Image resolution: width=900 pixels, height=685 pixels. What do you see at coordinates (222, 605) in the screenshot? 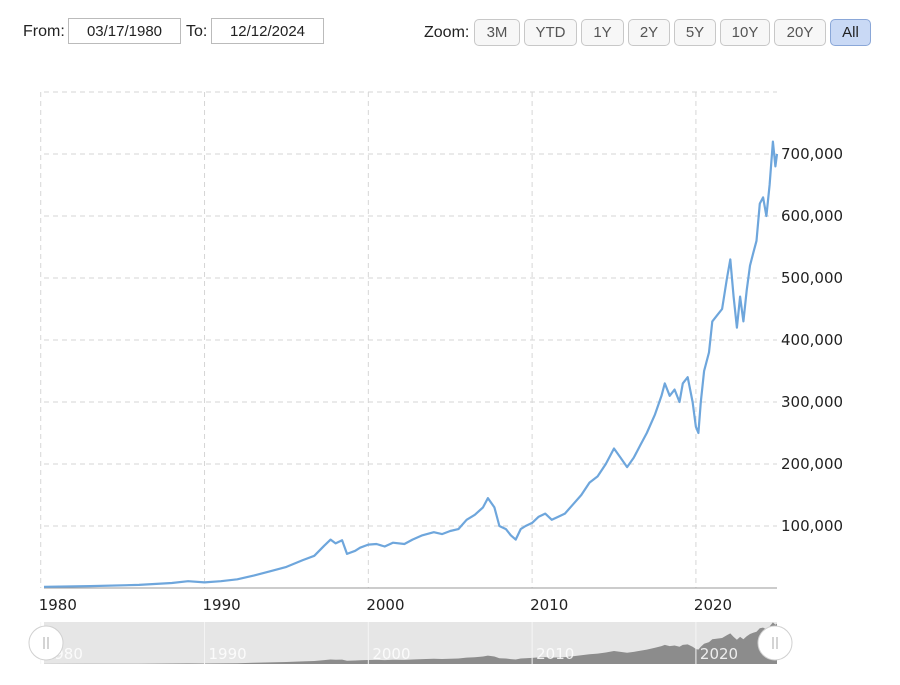
I see `x-tick-label: 1990` at bounding box center [222, 605].